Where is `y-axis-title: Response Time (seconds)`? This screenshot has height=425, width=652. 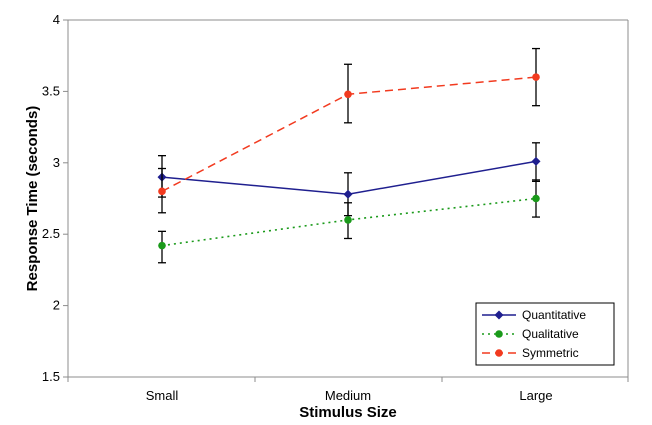
y-axis-title: Response Time (seconds) is located at coordinates (32, 199).